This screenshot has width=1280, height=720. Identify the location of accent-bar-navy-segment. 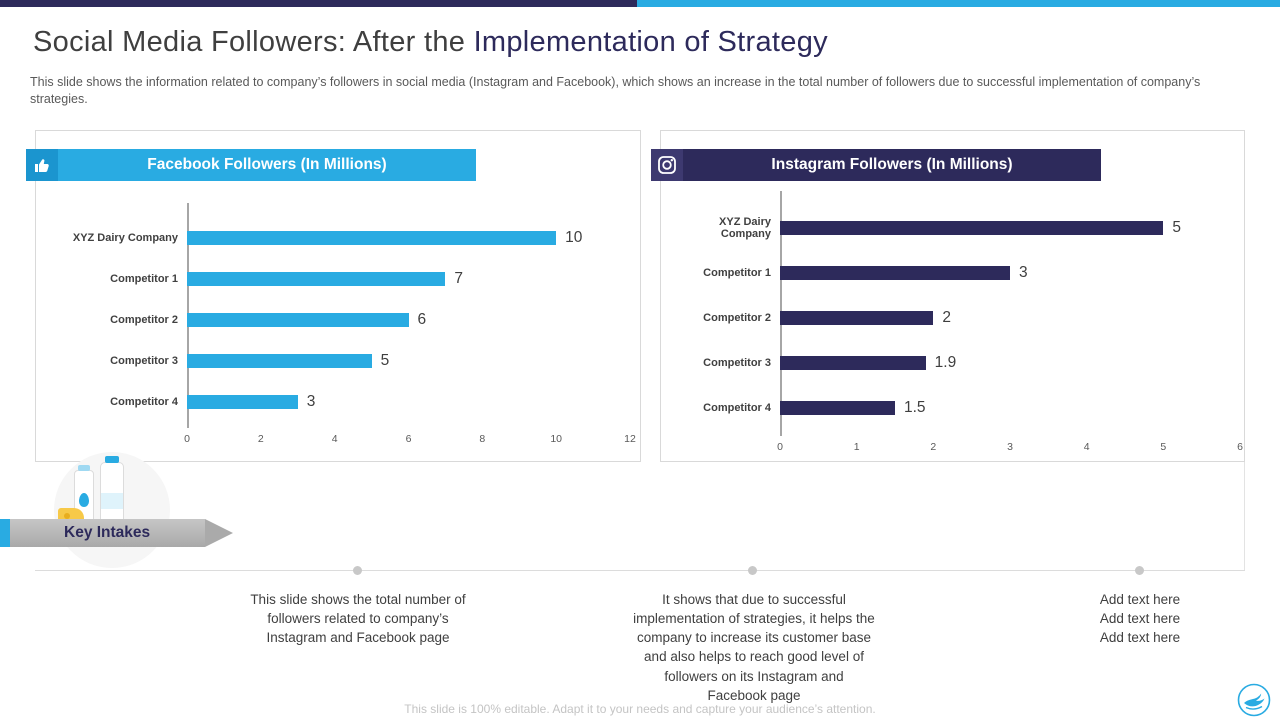
(318, 3).